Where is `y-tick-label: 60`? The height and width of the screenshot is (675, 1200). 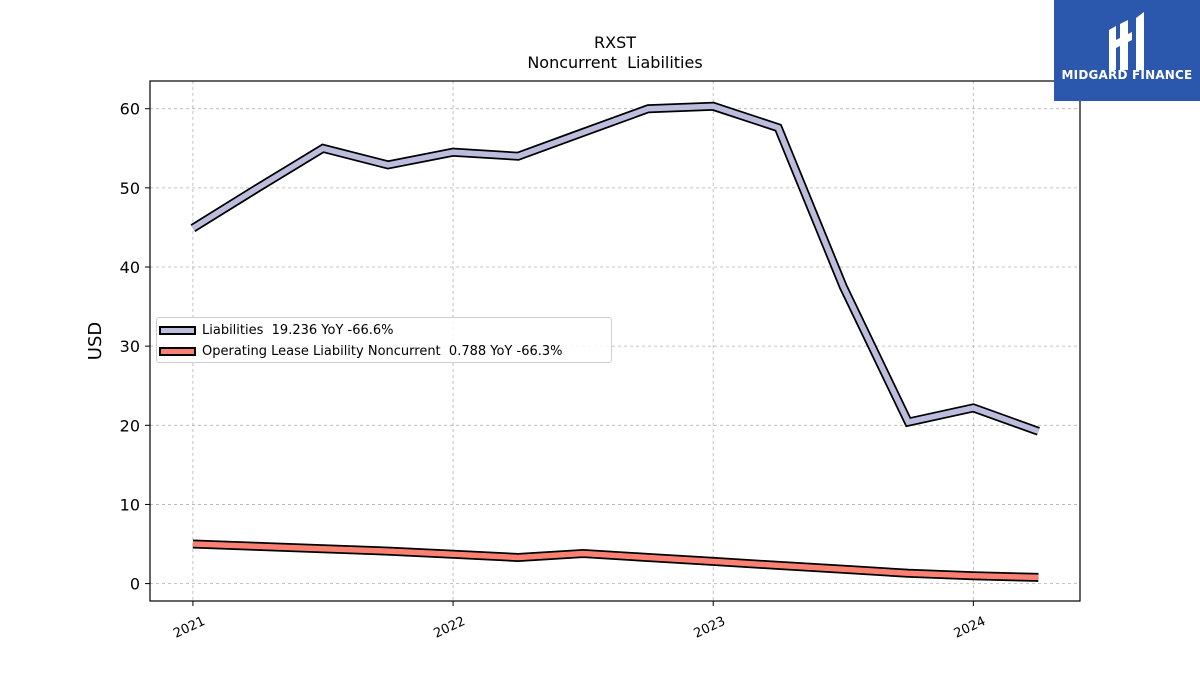 y-tick-label: 60 is located at coordinates (130, 109).